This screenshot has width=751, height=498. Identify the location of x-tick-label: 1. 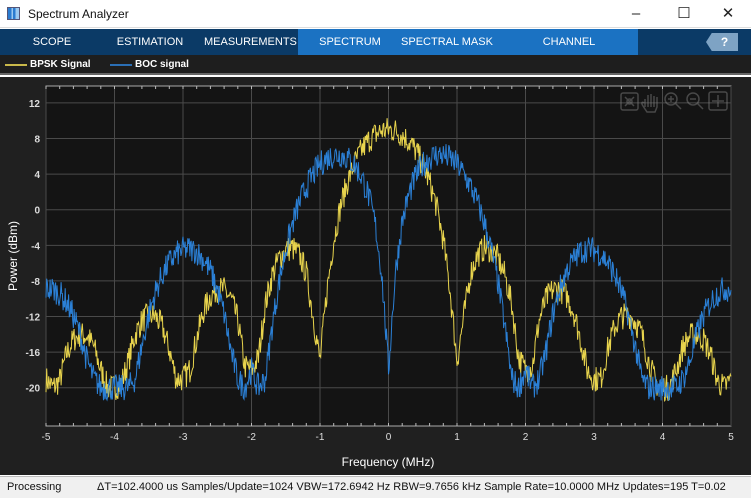
(457, 437).